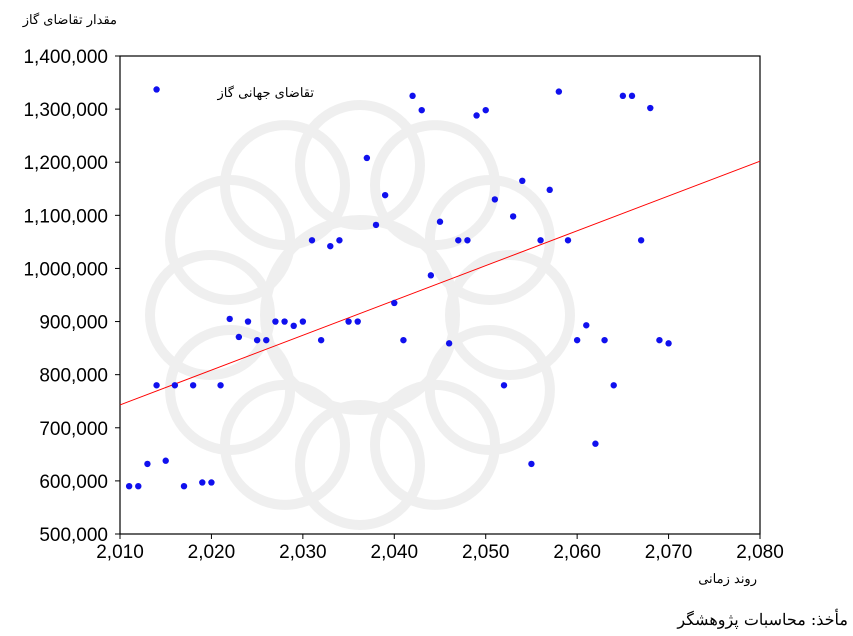 The width and height of the screenshot is (853, 636). I want to click on y-tick-label: 700,000, so click(73, 429).